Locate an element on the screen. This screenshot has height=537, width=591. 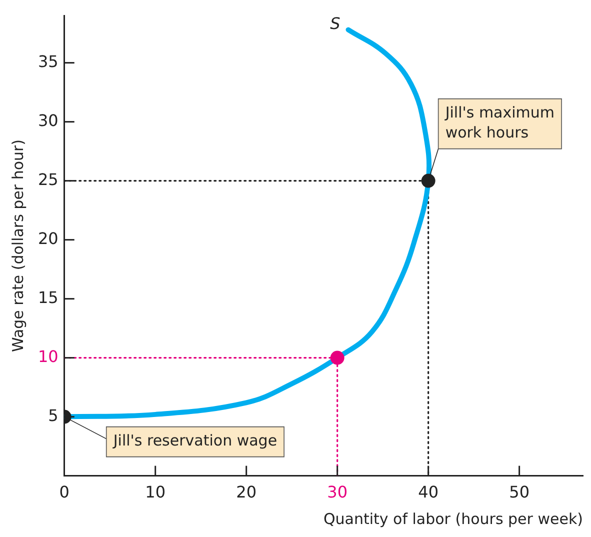
y-tick-label: 20 is located at coordinates (48, 238).